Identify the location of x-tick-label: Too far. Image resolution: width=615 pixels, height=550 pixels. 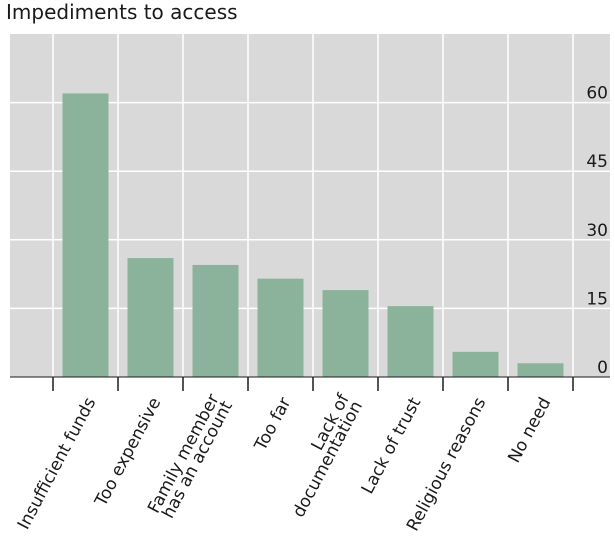
(272, 424).